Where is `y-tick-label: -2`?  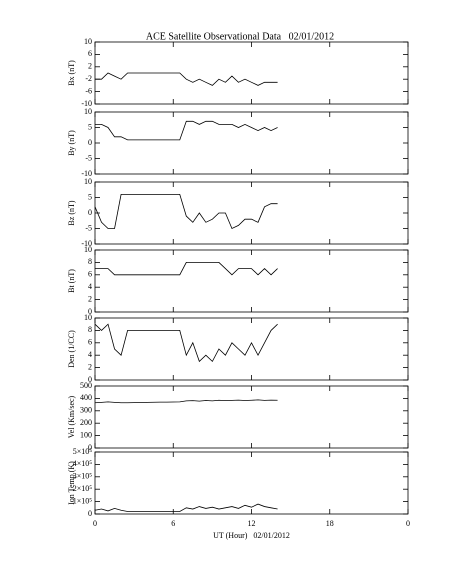 y-tick-label: -2 is located at coordinates (88, 78).